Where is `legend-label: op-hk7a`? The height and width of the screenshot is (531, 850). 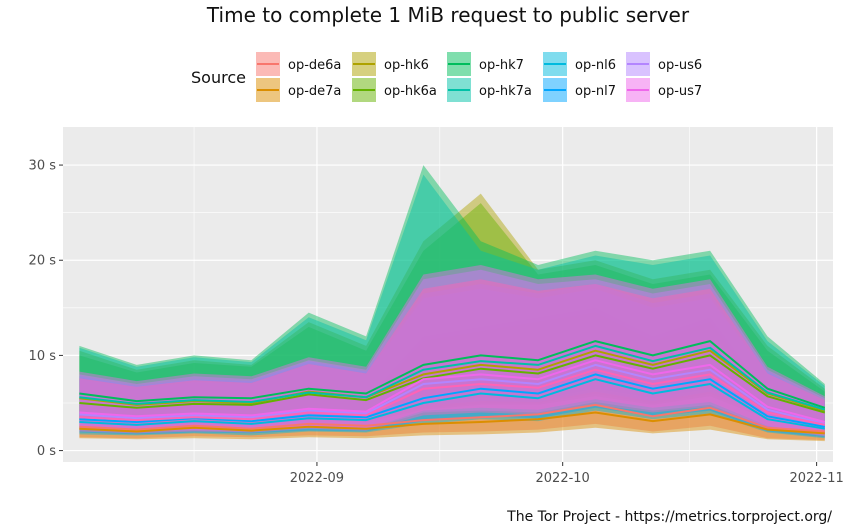
legend-label: op-hk7a is located at coordinates (505, 91).